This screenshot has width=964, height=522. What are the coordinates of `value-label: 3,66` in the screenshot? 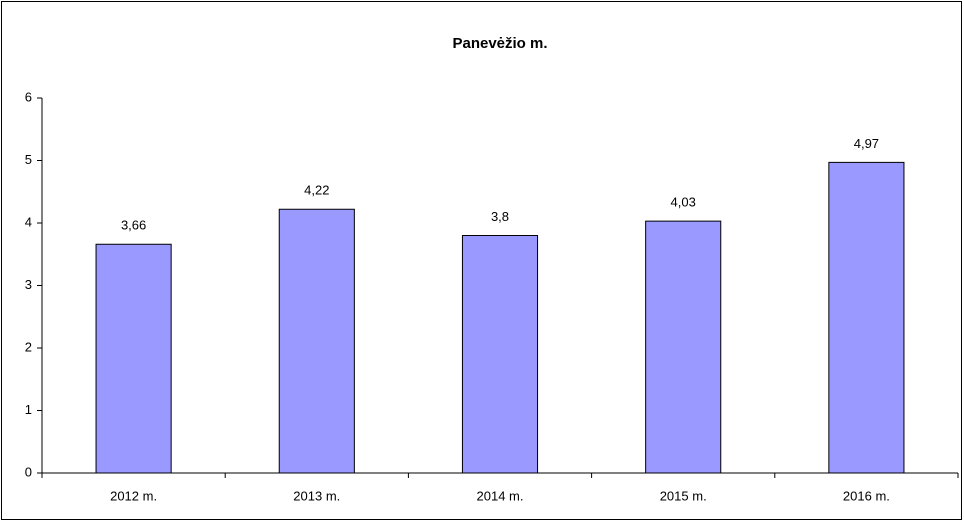 It's located at (133, 225).